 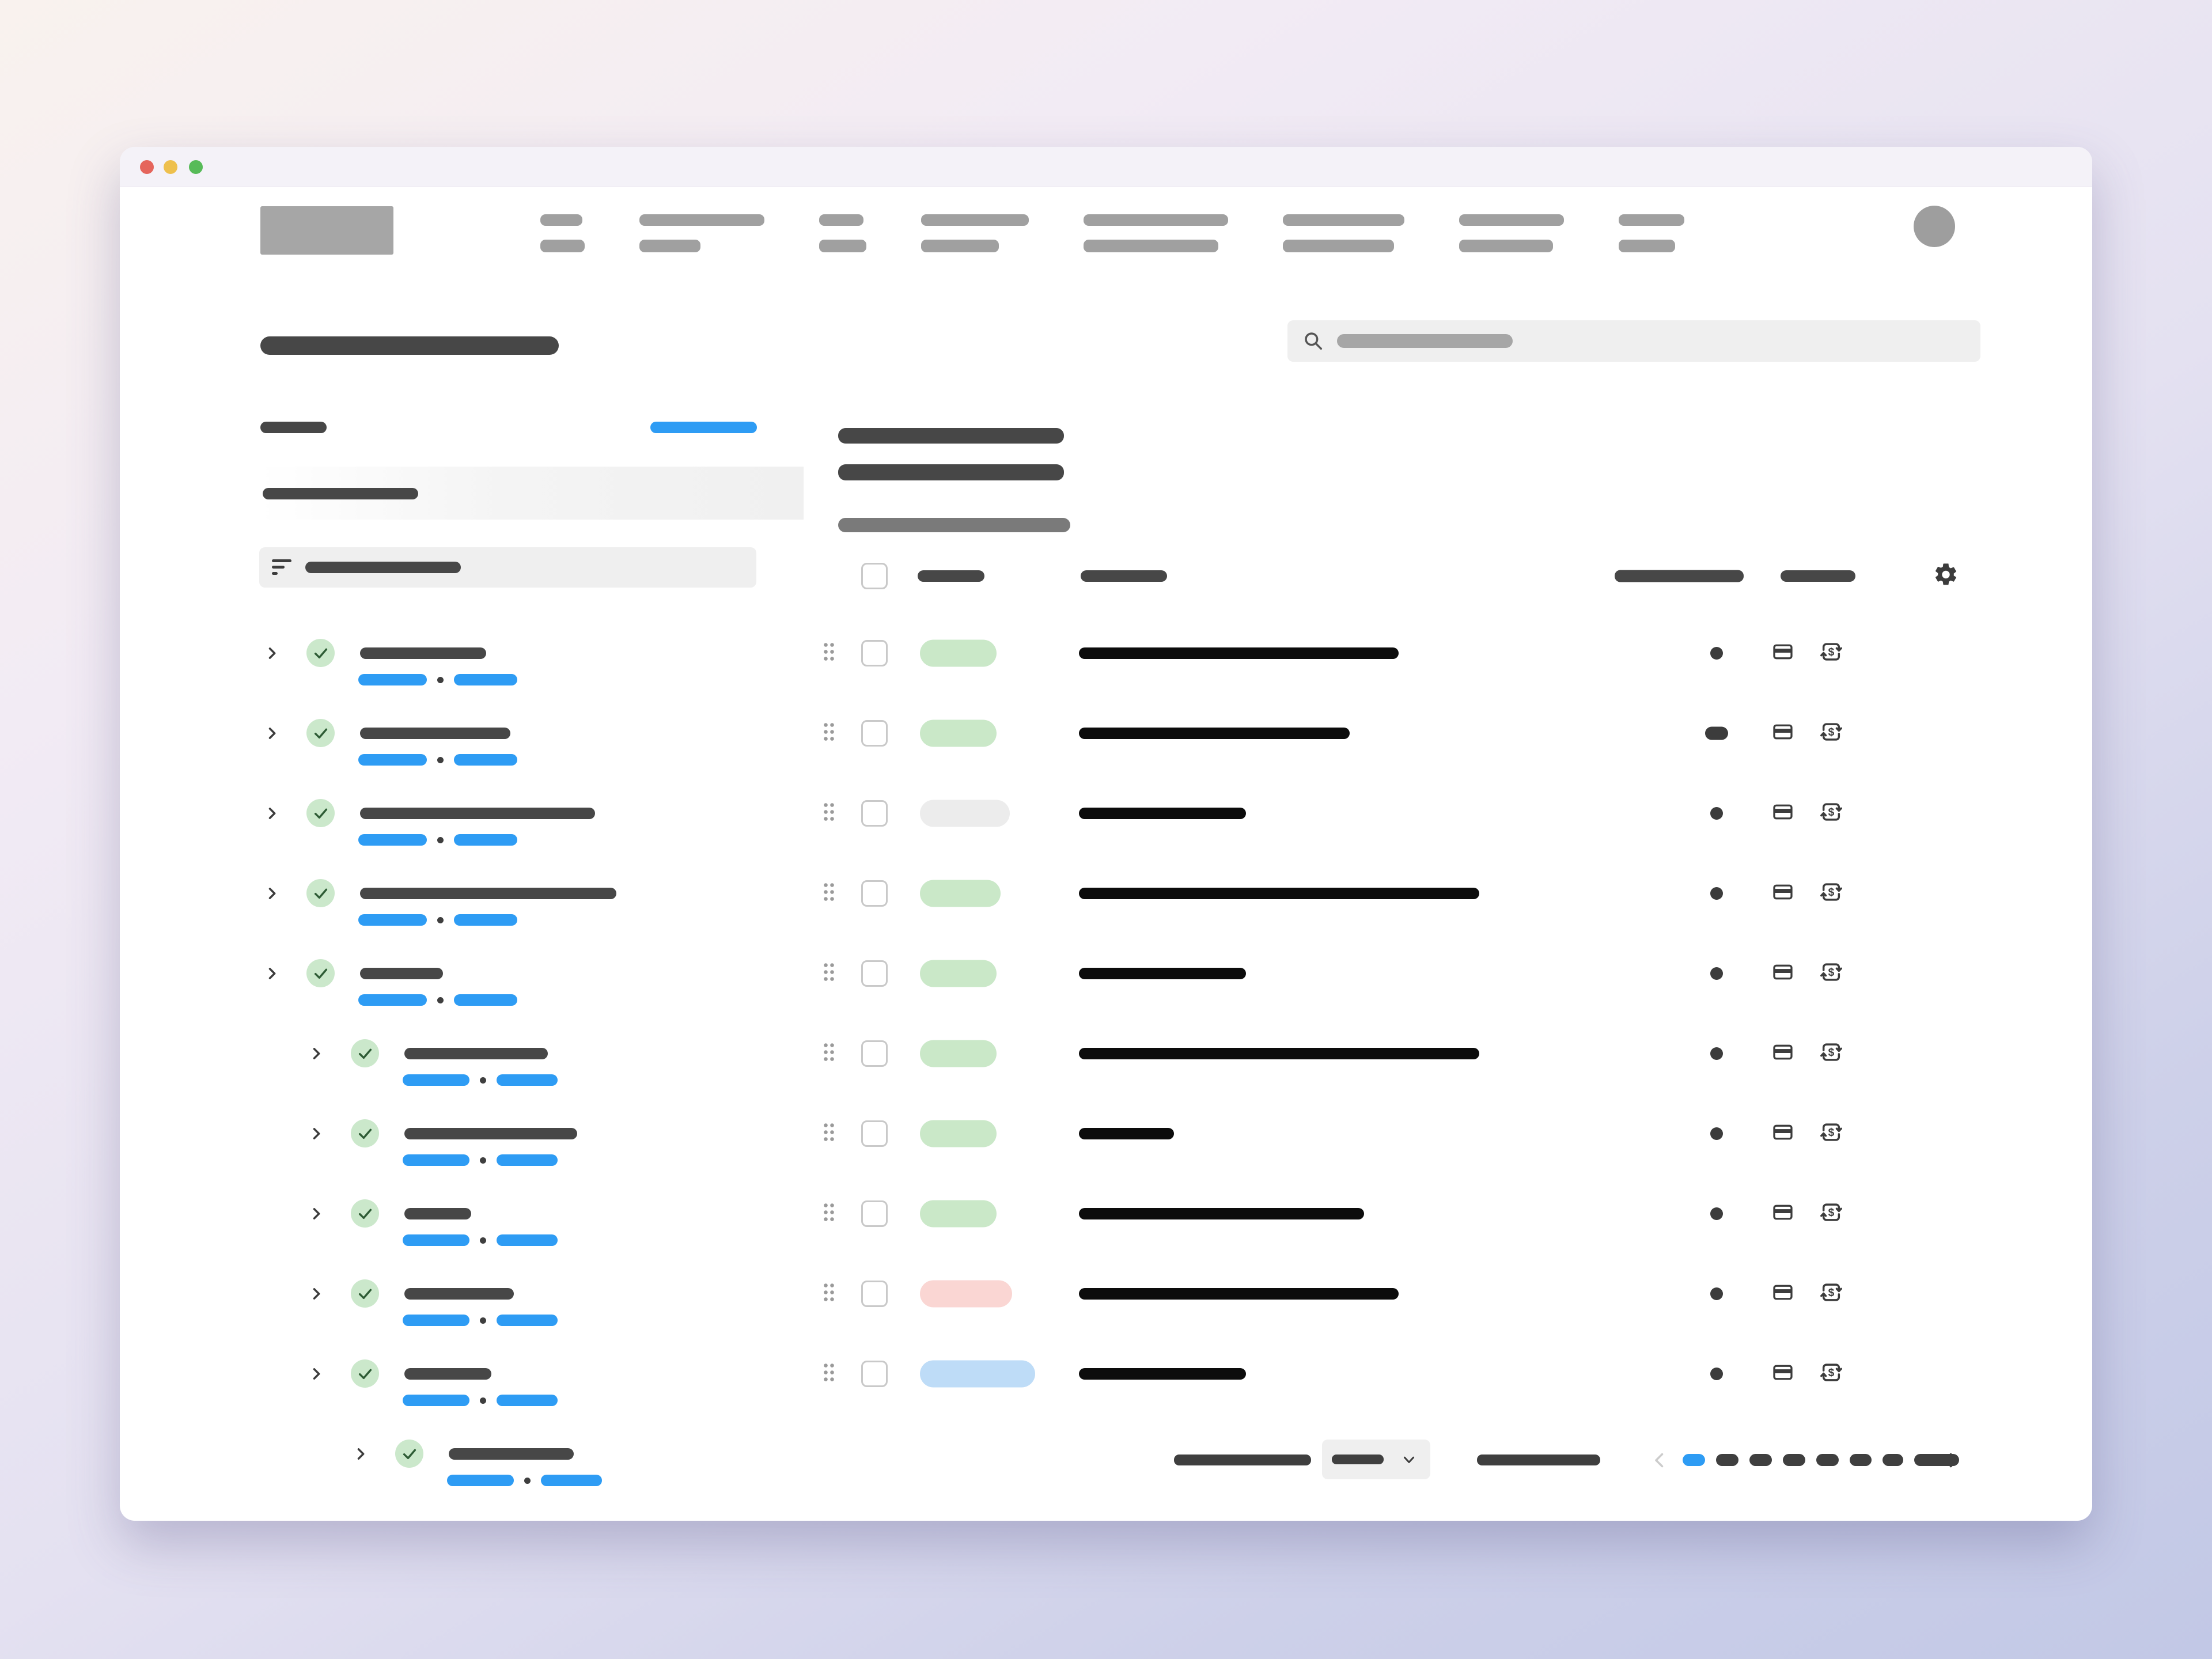 I want to click on left-panel-action-button, so click(x=703, y=427).